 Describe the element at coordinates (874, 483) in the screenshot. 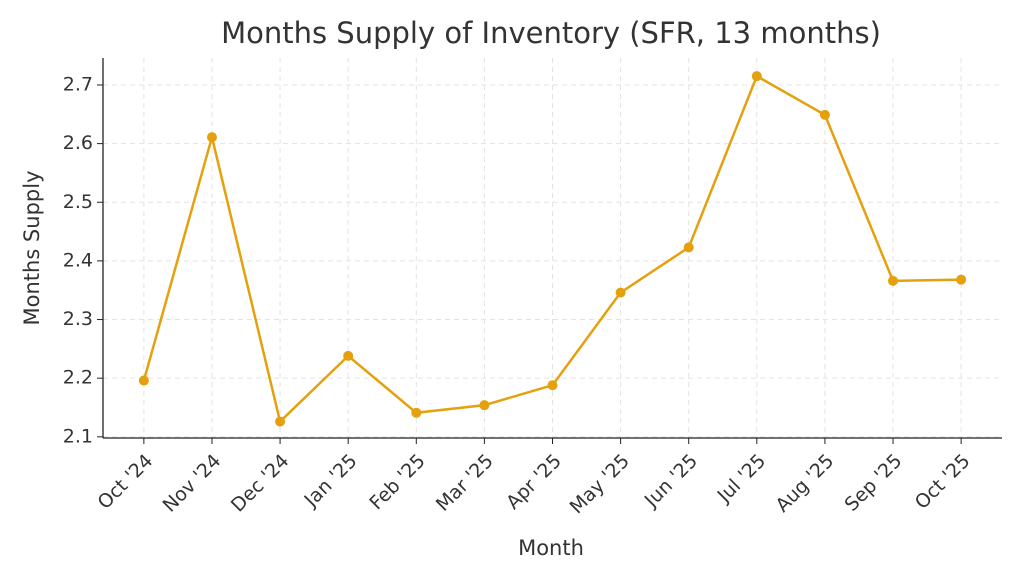

I see `x-tick-label: Sep '25` at that location.